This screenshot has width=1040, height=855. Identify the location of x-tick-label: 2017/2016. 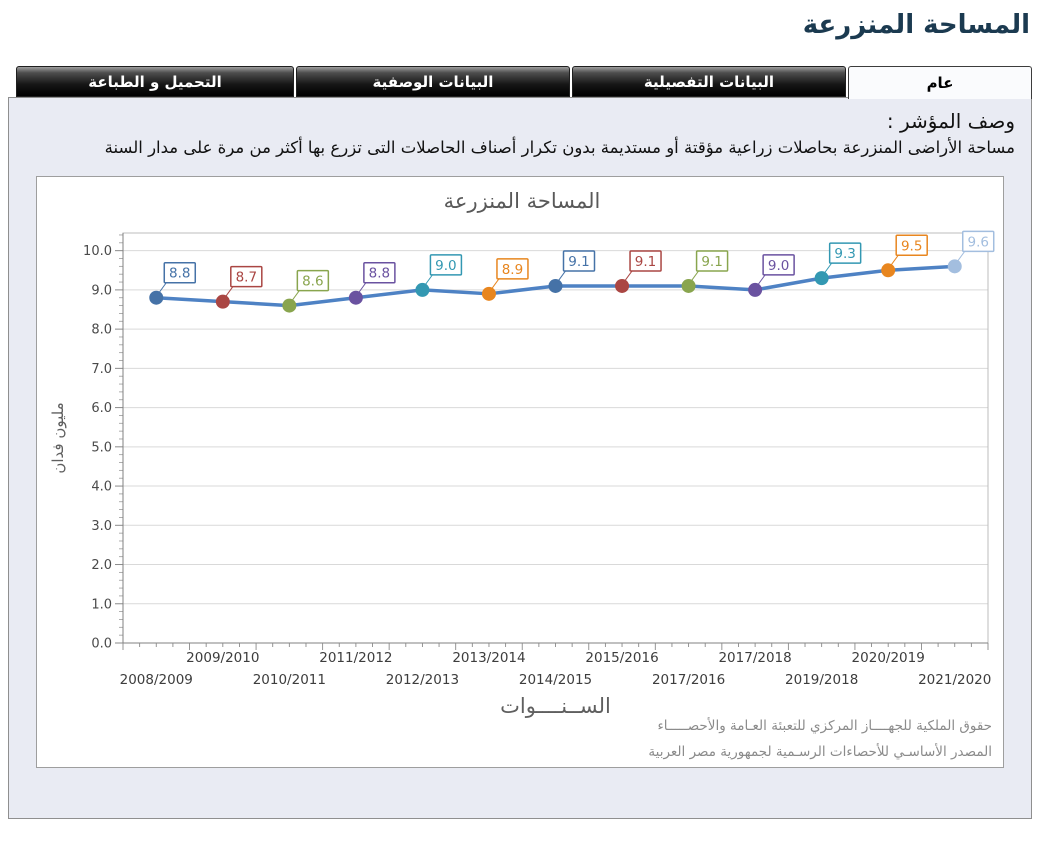
(688, 680).